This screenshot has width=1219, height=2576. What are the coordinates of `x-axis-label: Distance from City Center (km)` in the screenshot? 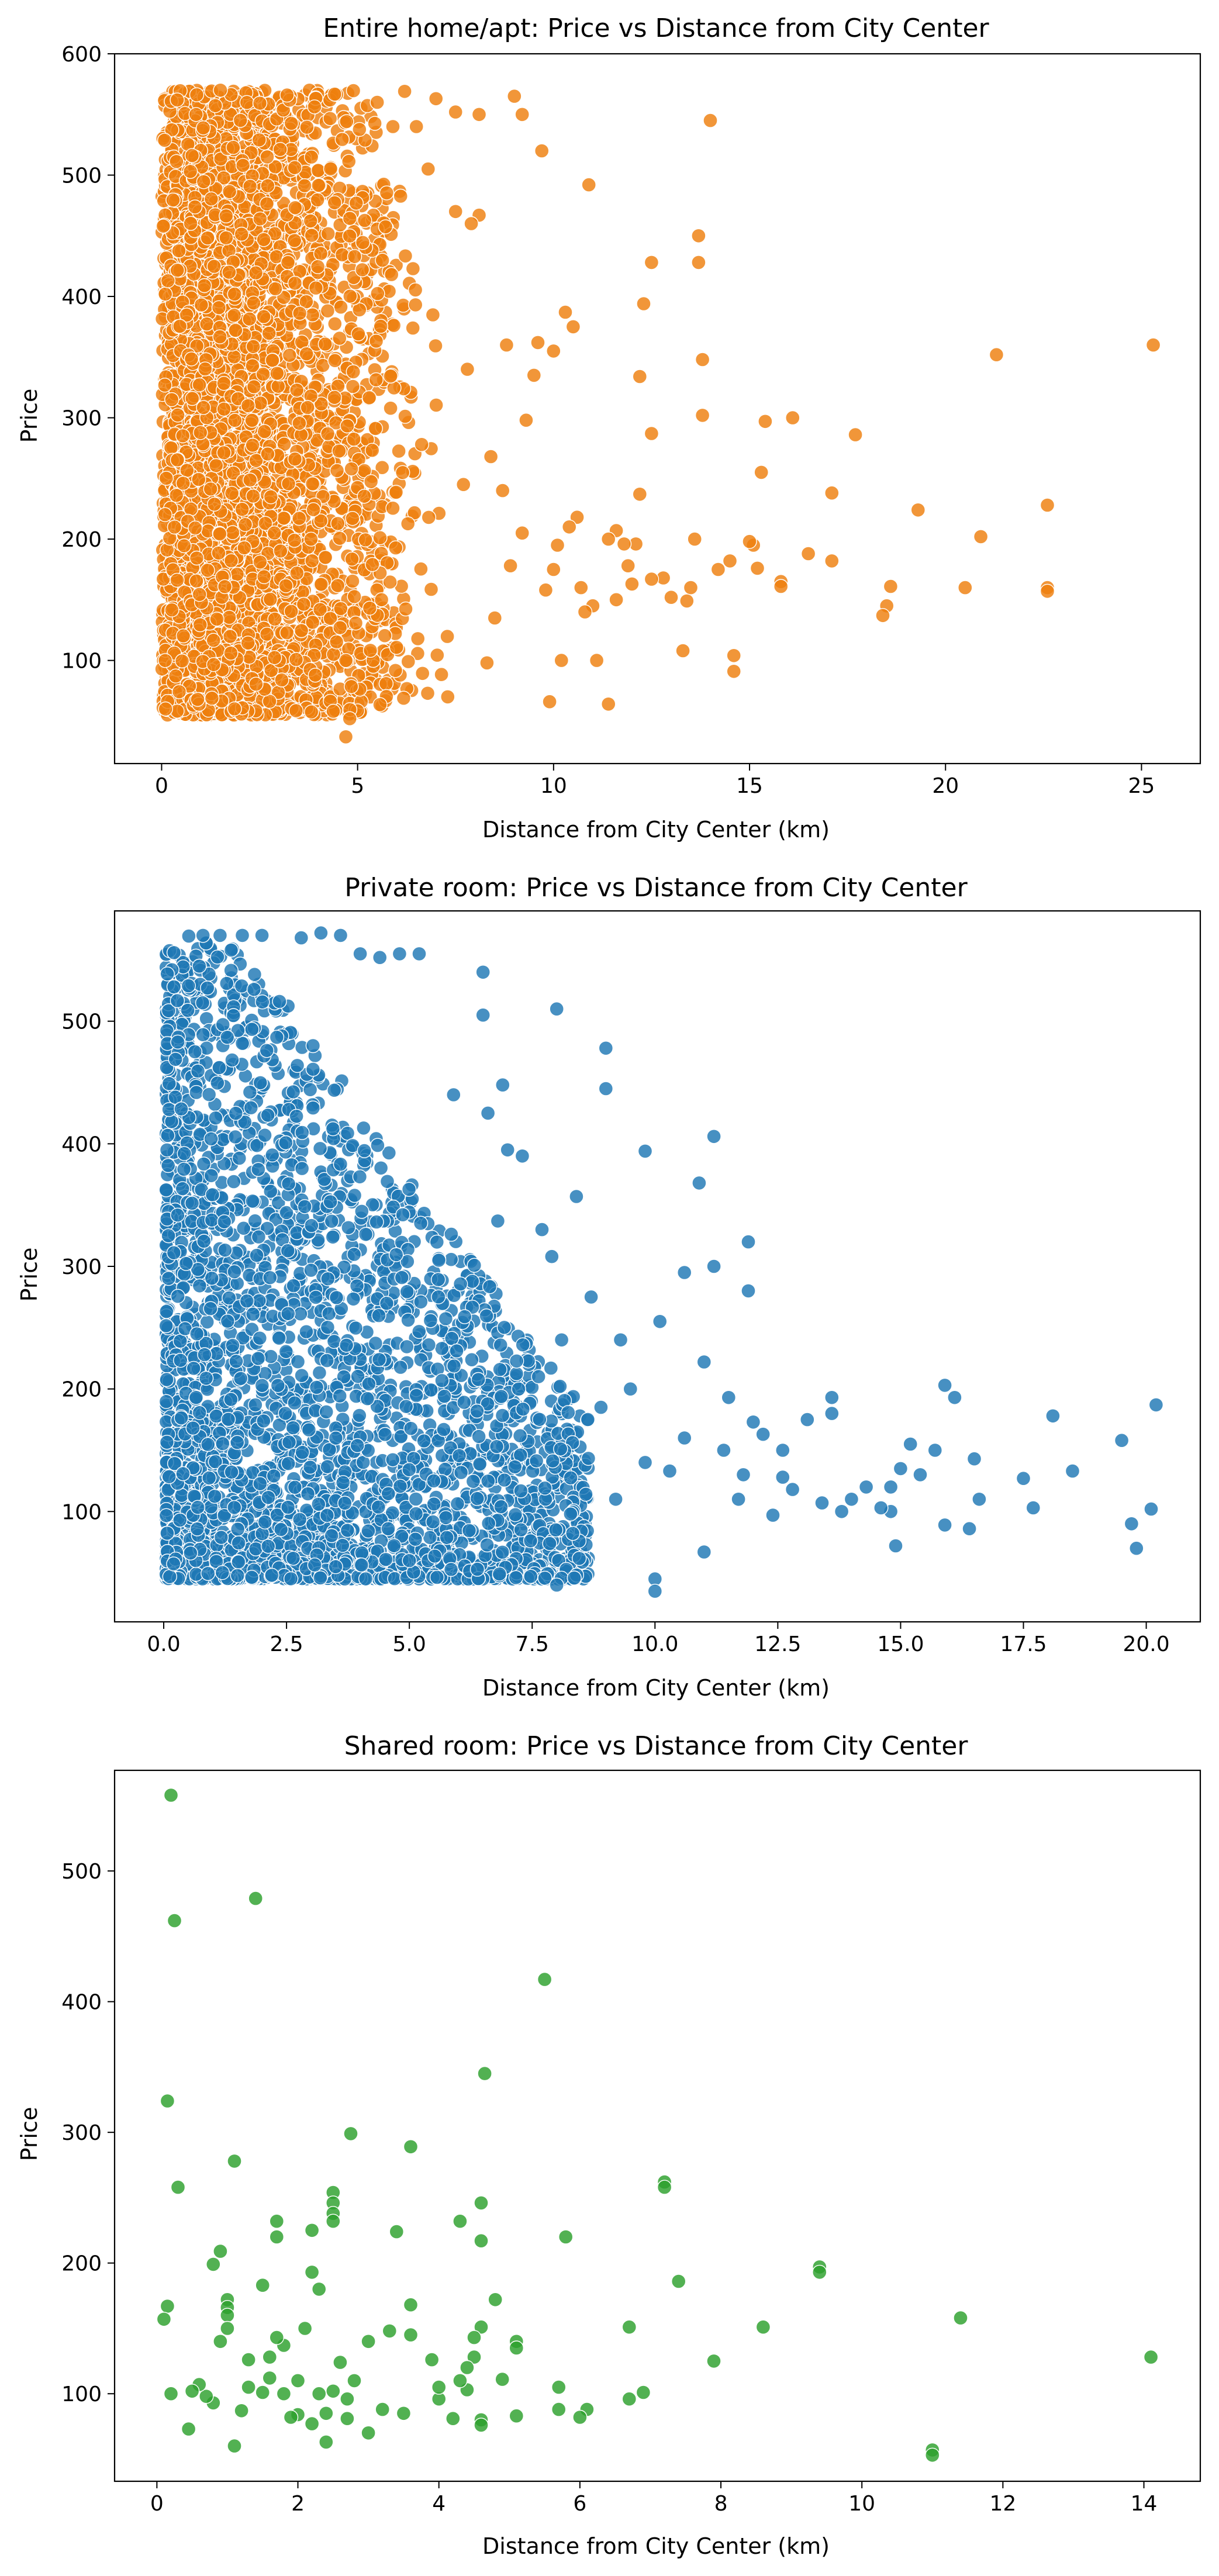 It's located at (656, 829).